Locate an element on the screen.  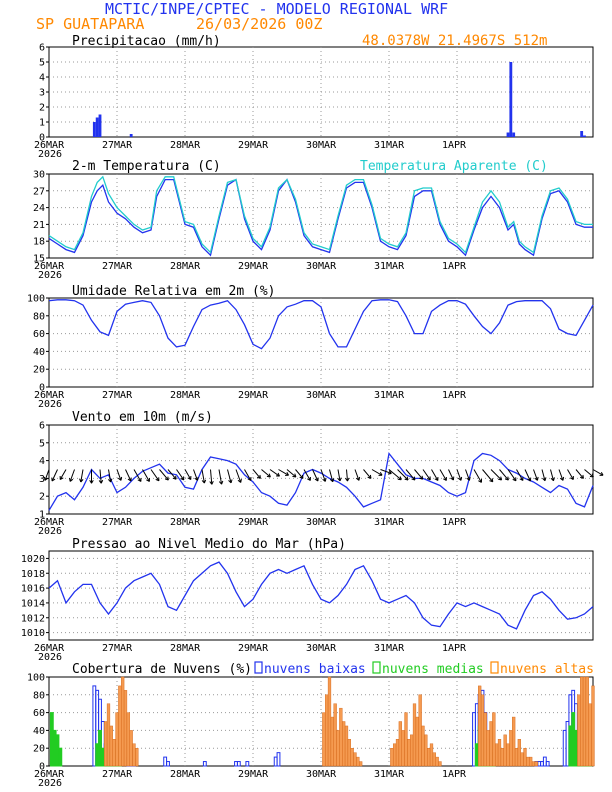
wind-date-label: 31MAR is located at coordinates (389, 522).